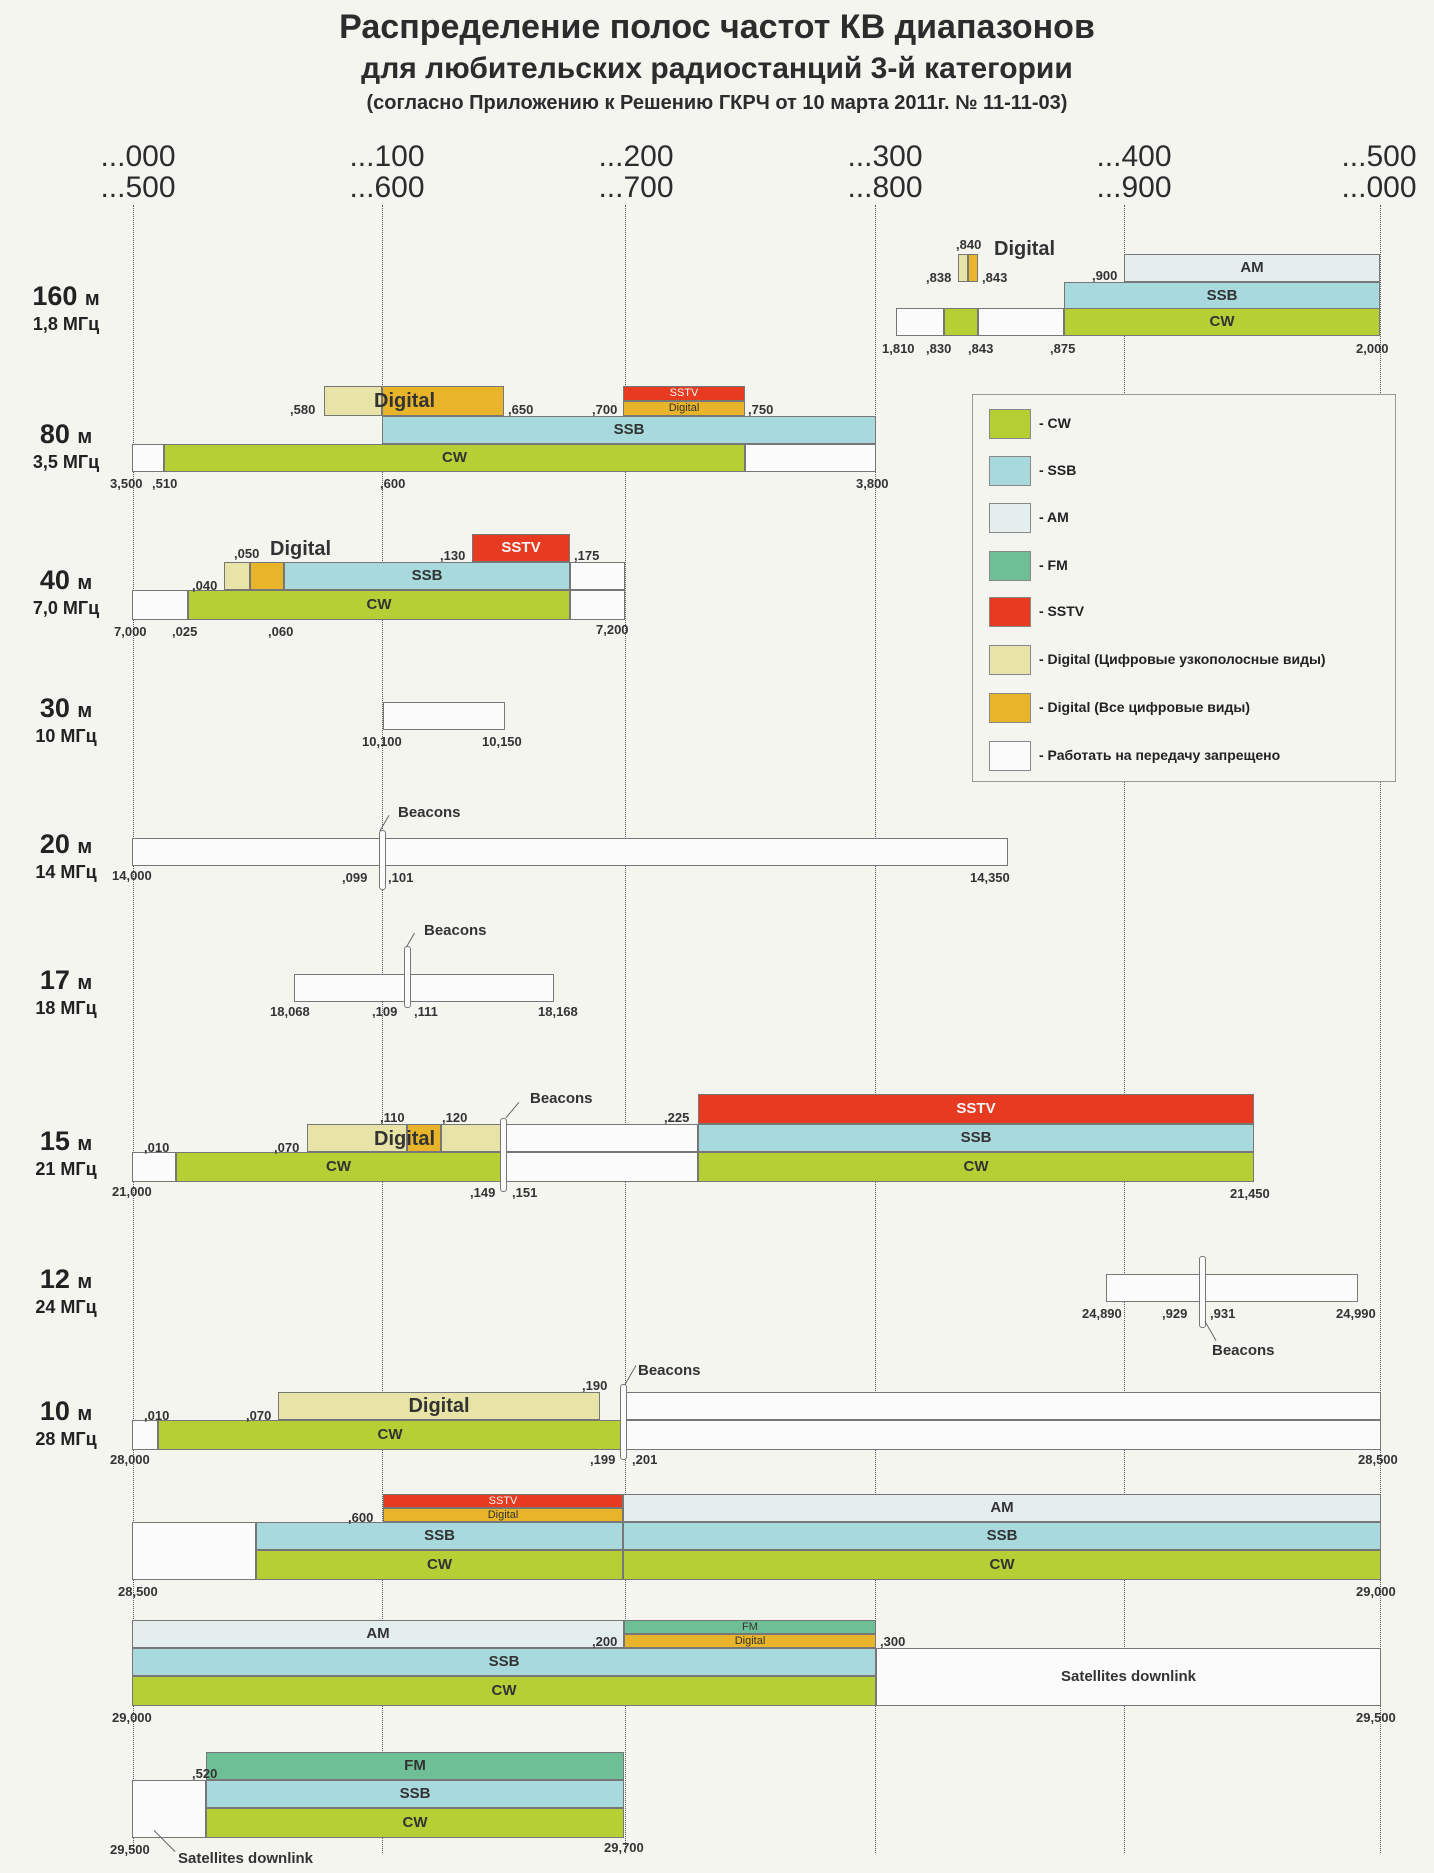  Describe the element at coordinates (624, 1847) in the screenshot. I see `l10d-29700: 29,700` at that location.